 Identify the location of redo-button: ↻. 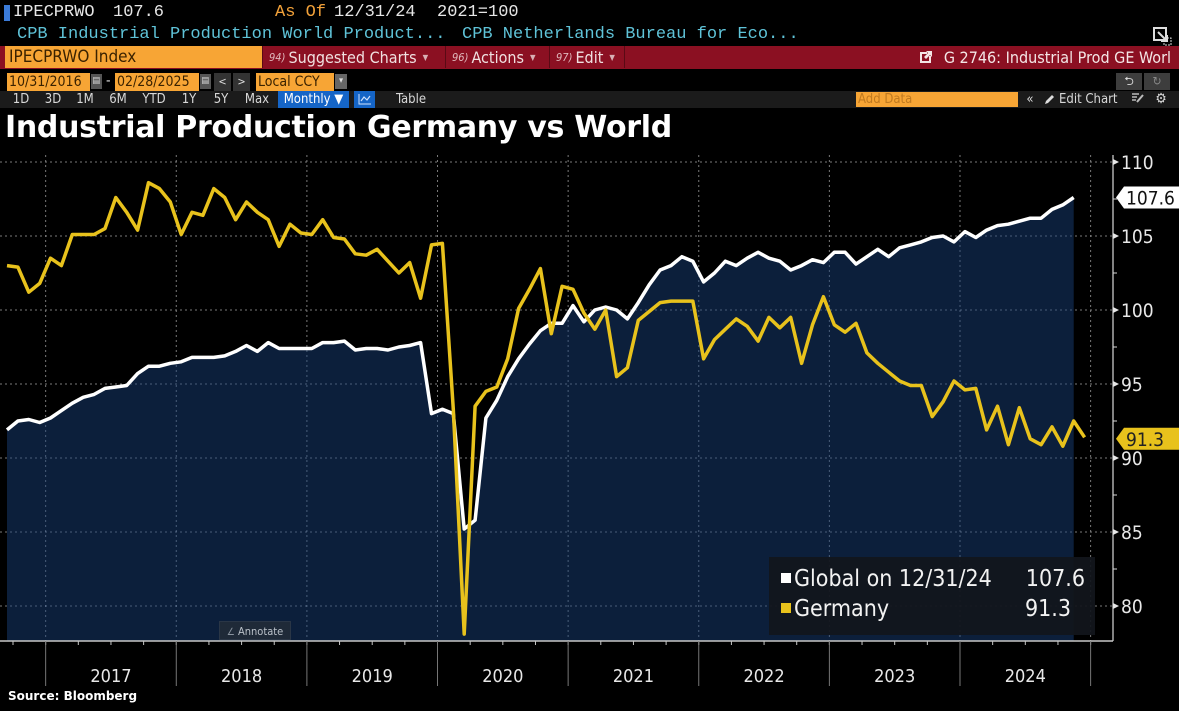
(1157, 81).